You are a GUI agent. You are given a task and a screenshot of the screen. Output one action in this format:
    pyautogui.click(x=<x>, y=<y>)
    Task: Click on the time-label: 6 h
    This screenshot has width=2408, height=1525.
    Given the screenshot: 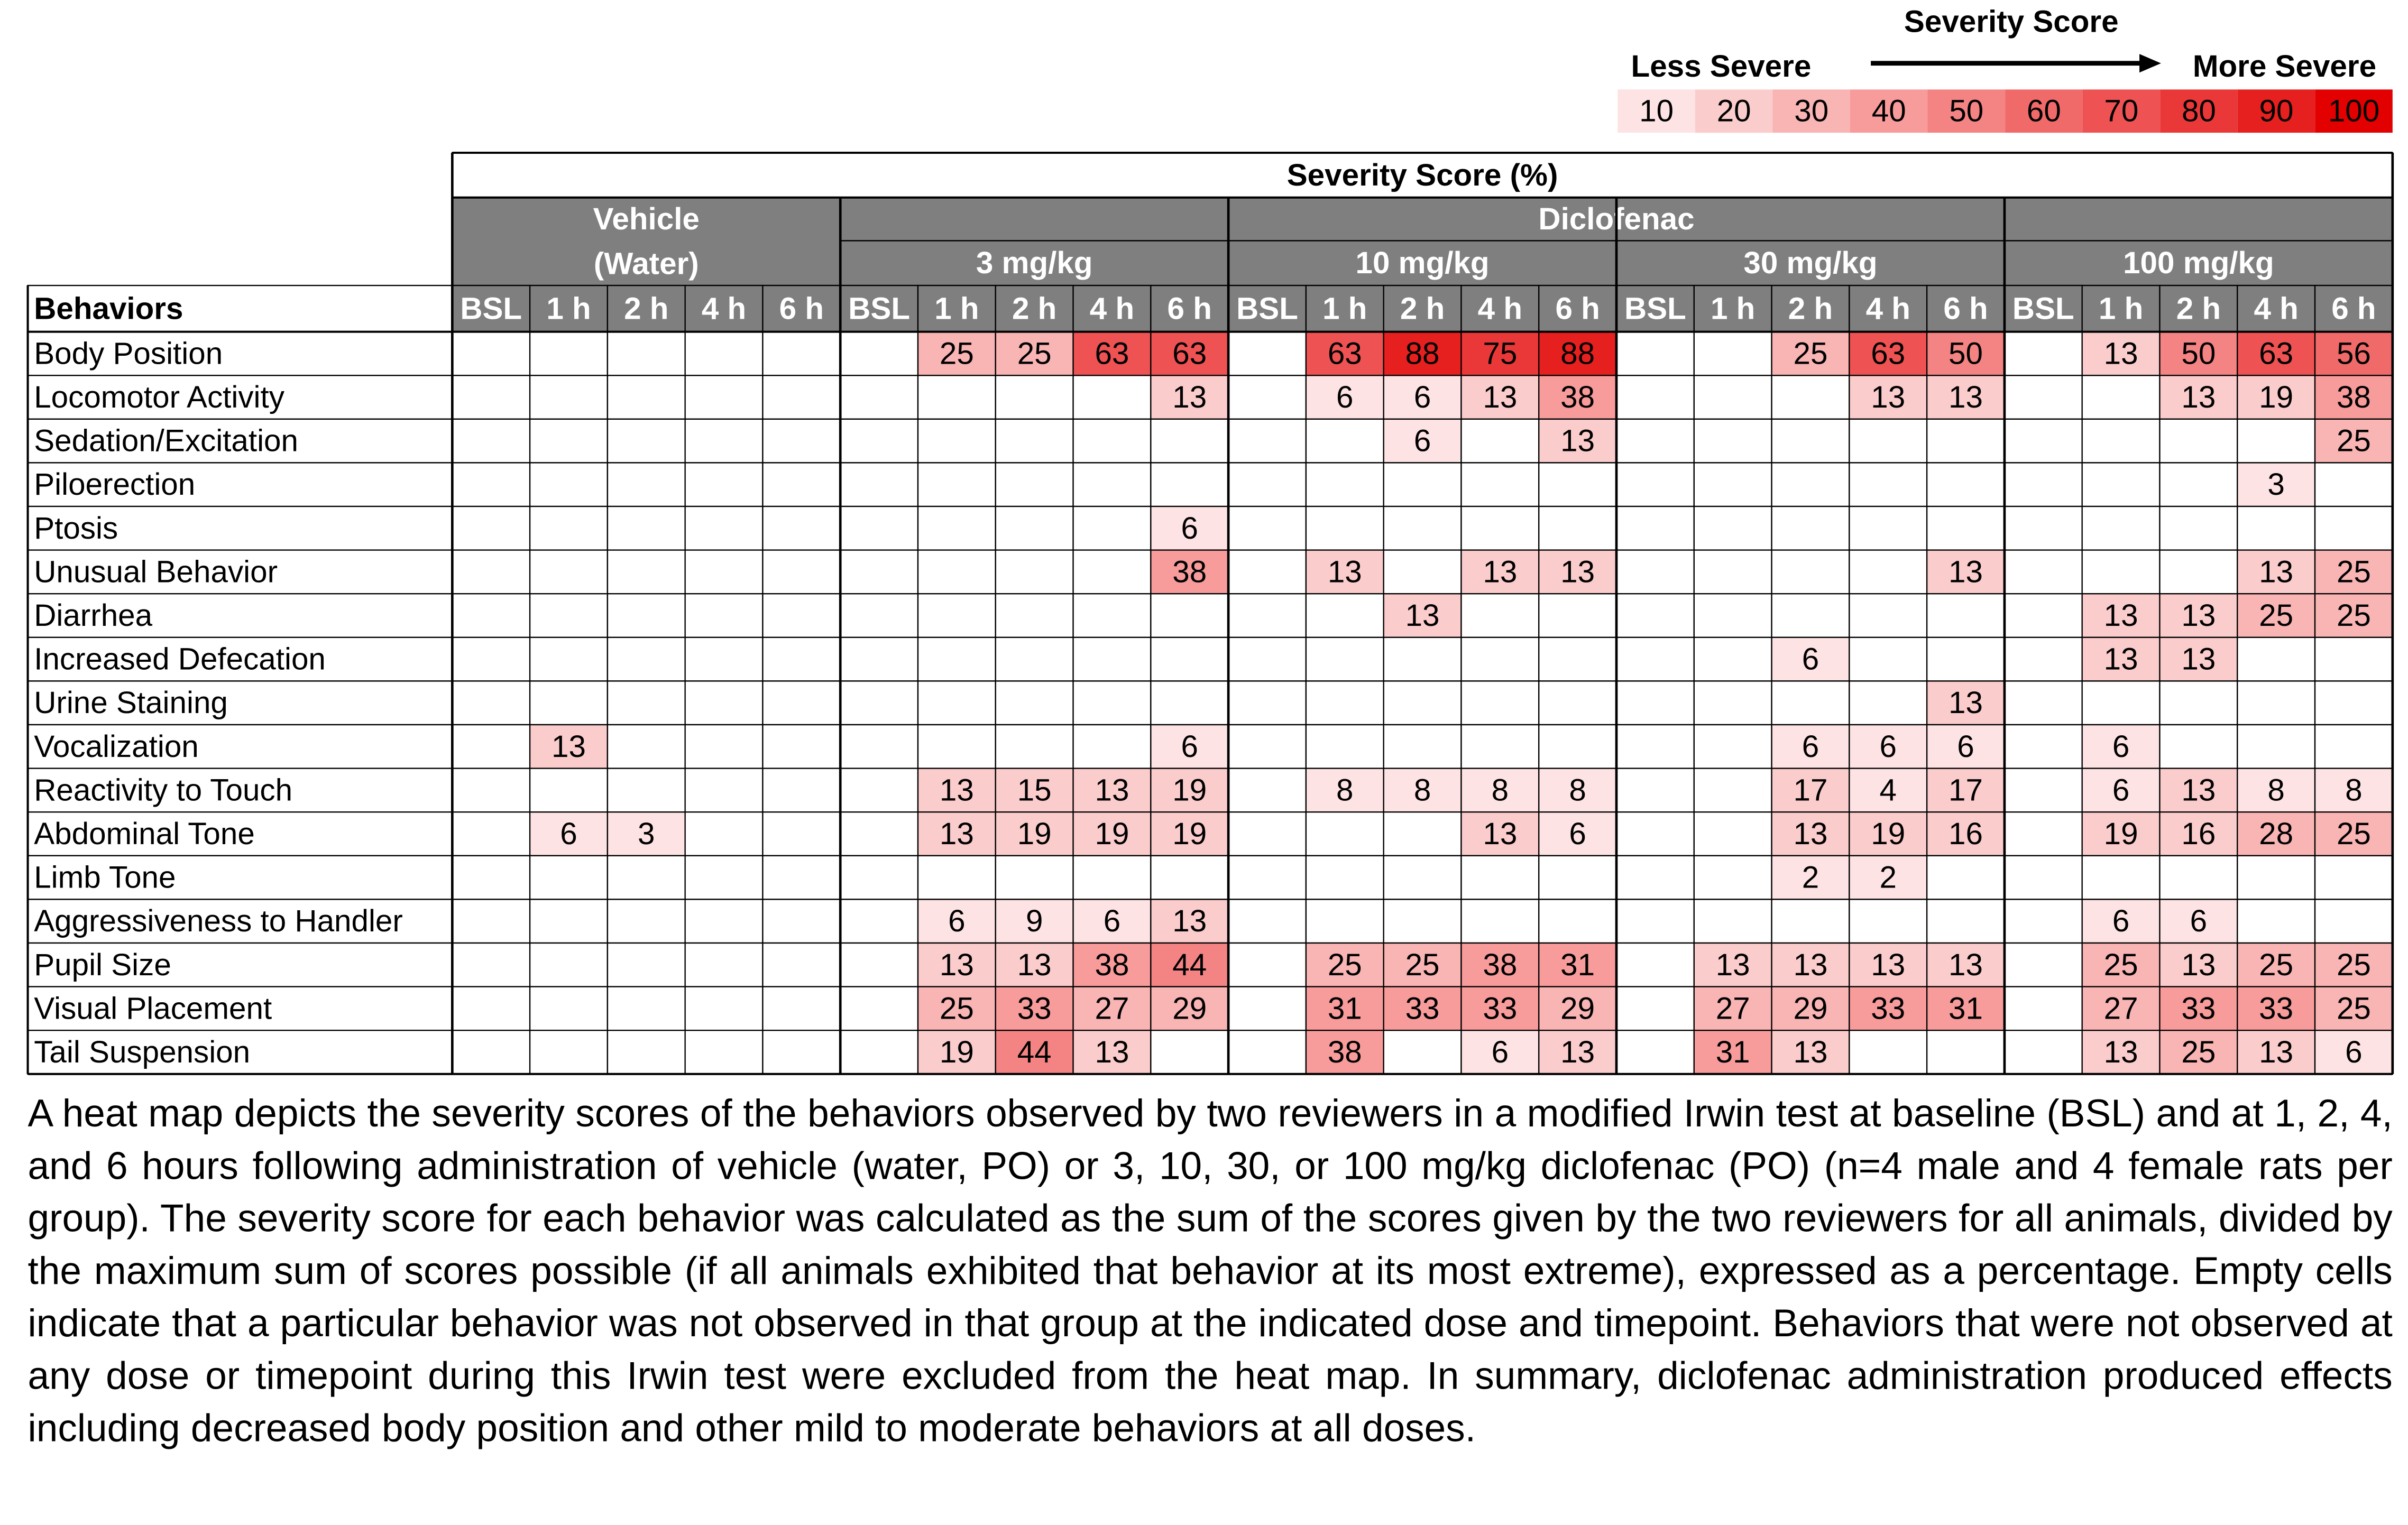 What is the action you would take?
    pyautogui.click(x=1577, y=308)
    